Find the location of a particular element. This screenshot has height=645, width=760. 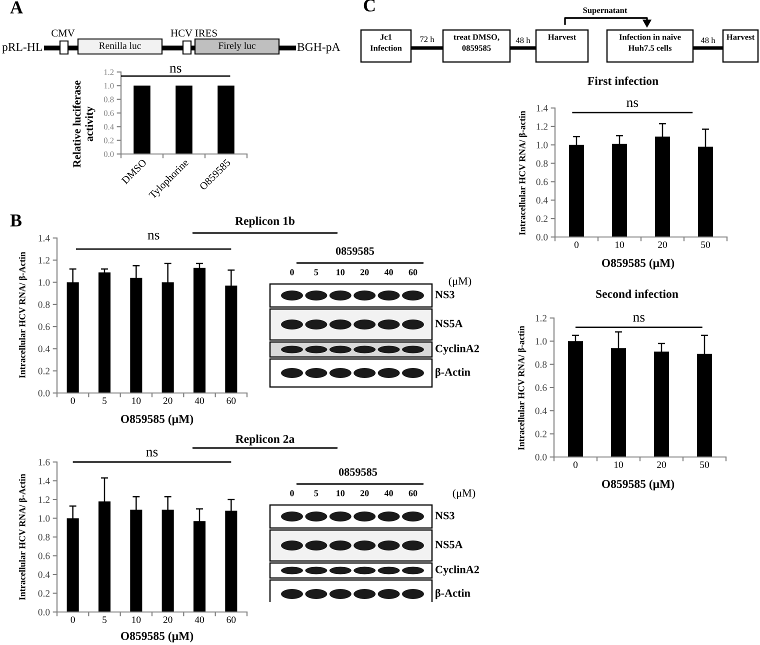

text: Replicon 1b is located at coordinates (265, 222).